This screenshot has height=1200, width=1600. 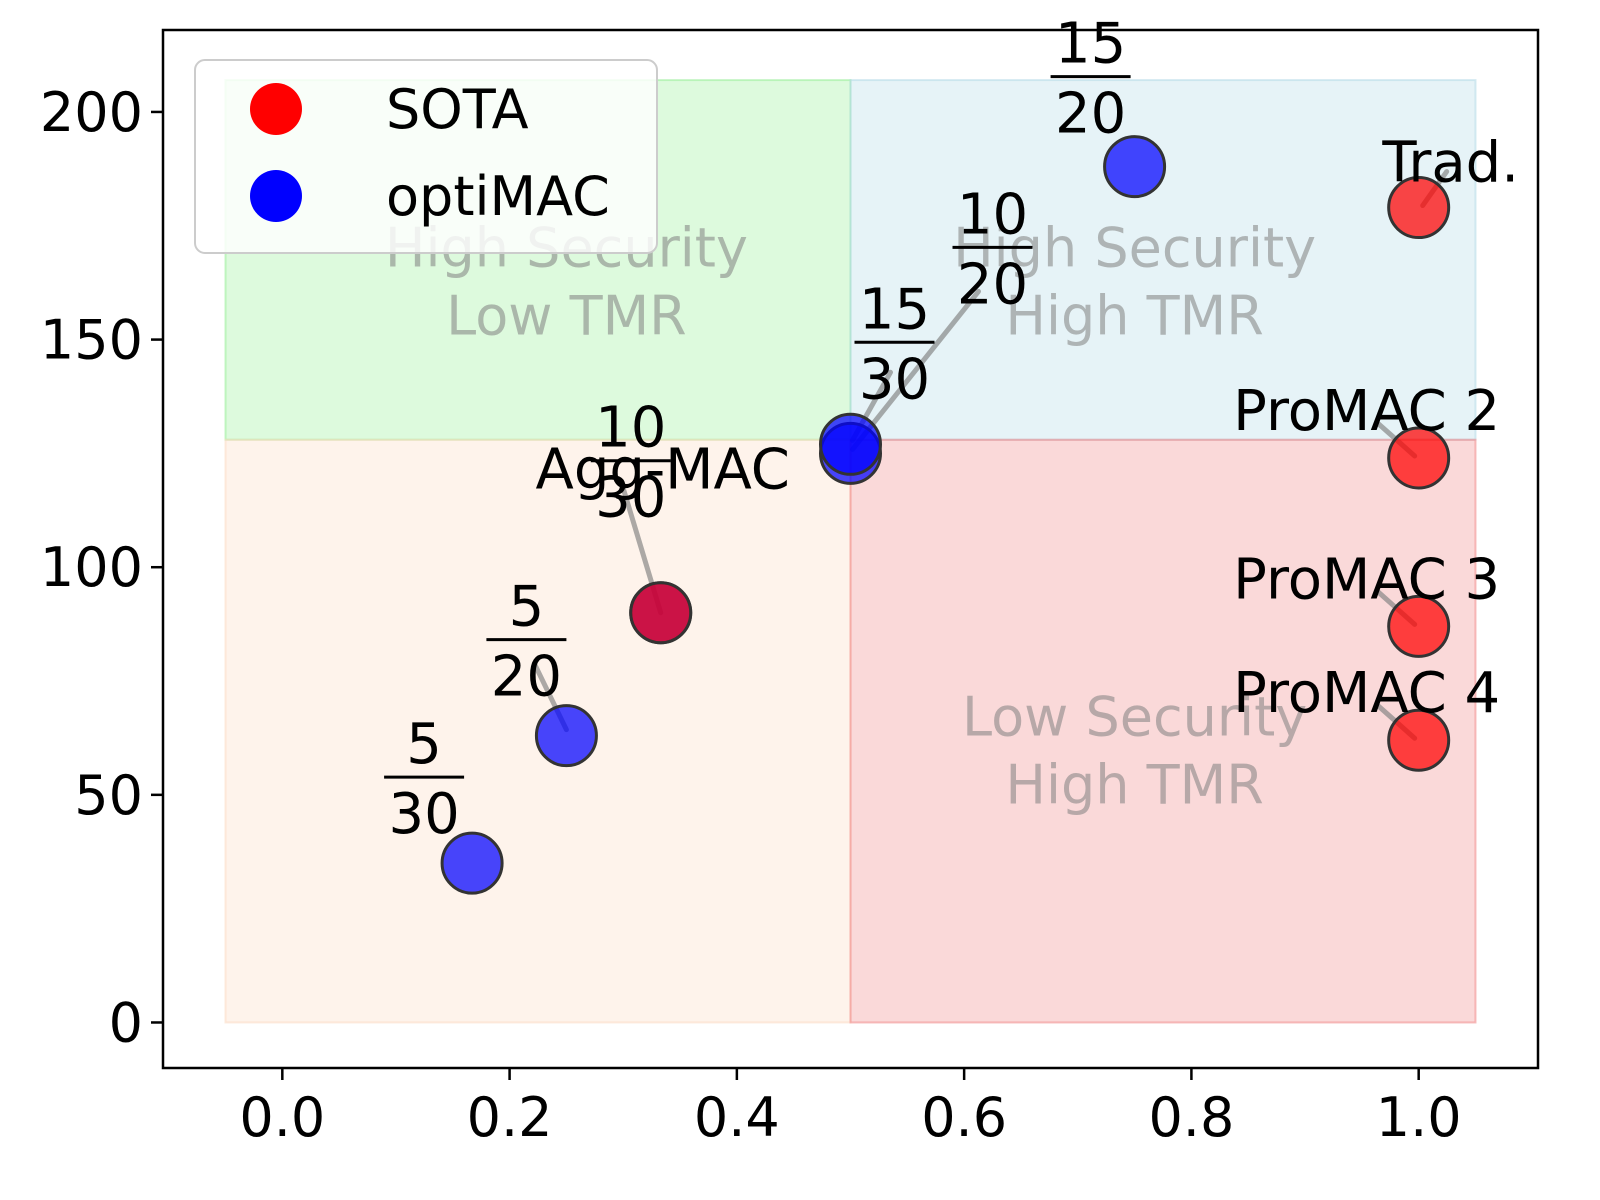 I want to click on x-tick-label: 0.6, so click(x=964, y=1117).